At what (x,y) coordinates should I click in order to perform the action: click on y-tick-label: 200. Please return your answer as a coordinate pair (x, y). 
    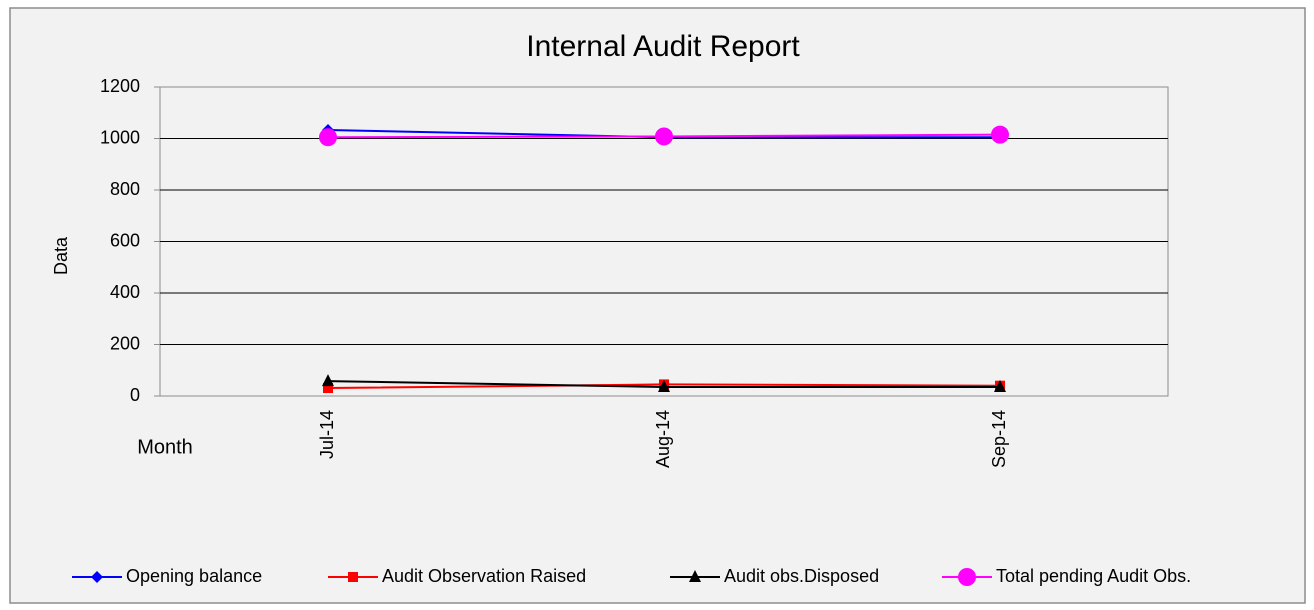
    Looking at the image, I should click on (125, 343).